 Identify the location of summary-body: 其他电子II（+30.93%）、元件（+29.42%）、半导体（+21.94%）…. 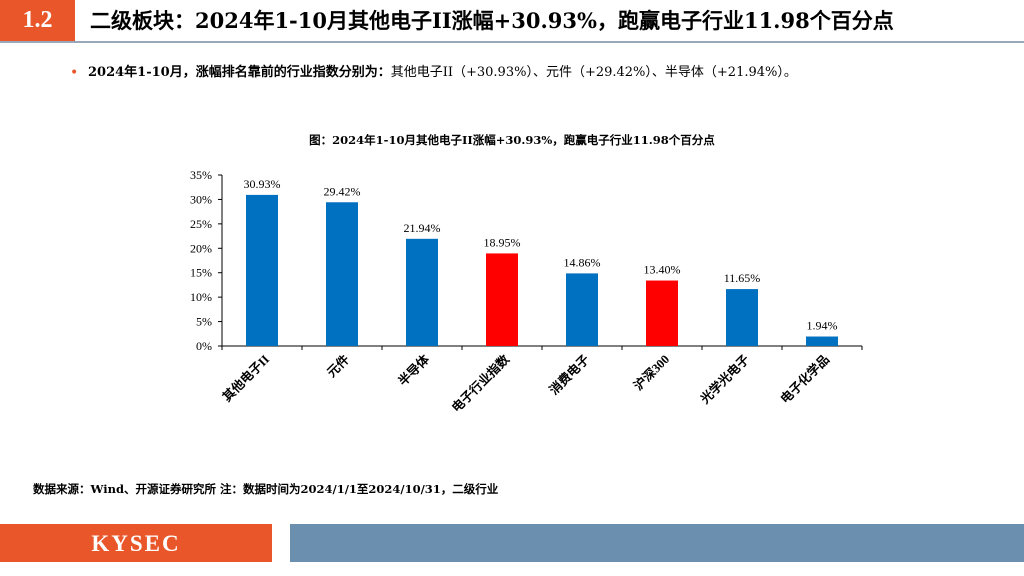
(593, 72).